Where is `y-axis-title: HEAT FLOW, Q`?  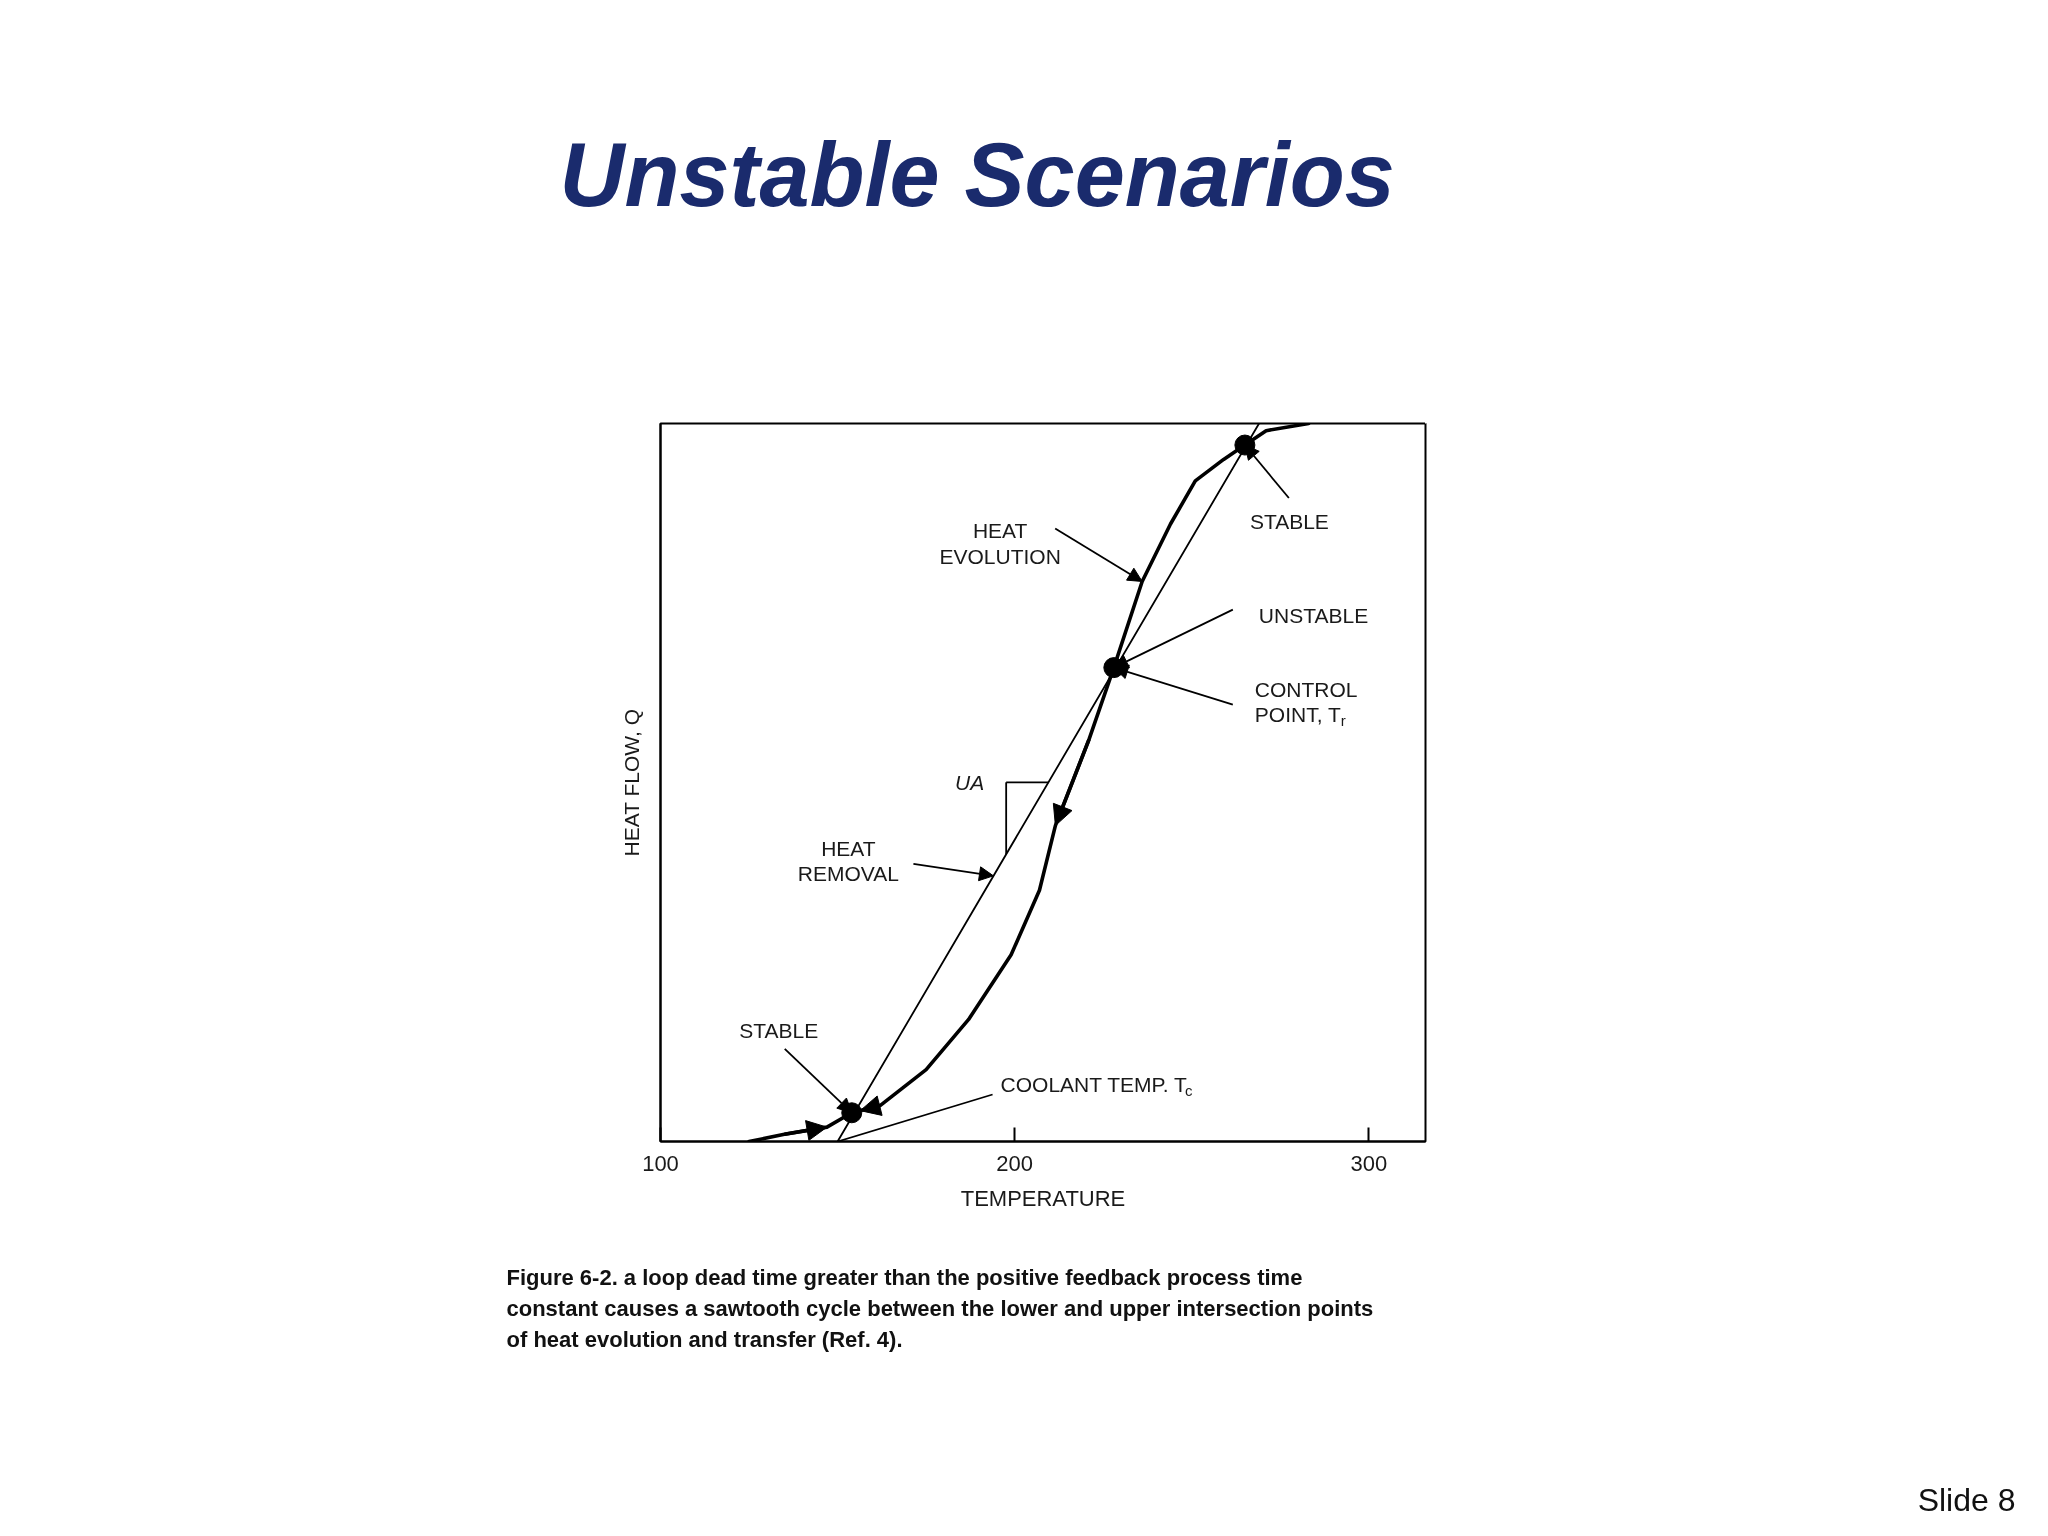
y-axis-title: HEAT FLOW, Q is located at coordinates (631, 782).